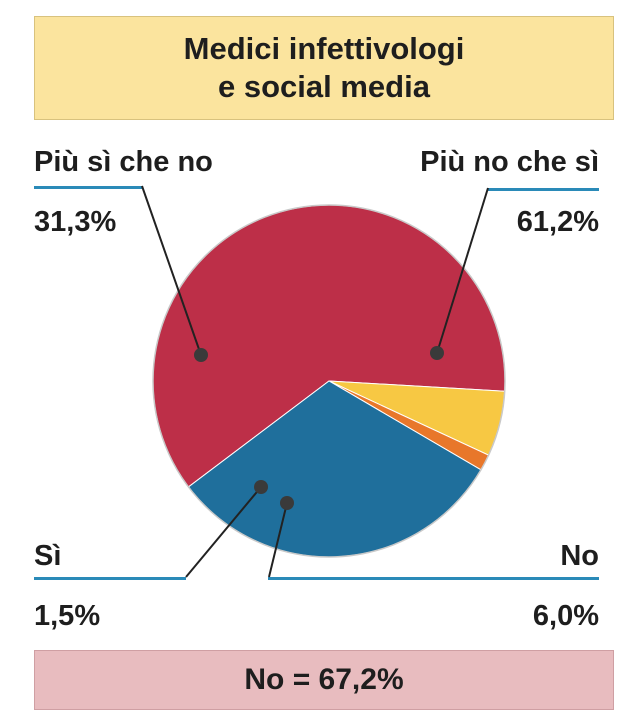 The height and width of the screenshot is (717, 629). Describe the element at coordinates (110, 578) in the screenshot. I see `rule-si` at that location.